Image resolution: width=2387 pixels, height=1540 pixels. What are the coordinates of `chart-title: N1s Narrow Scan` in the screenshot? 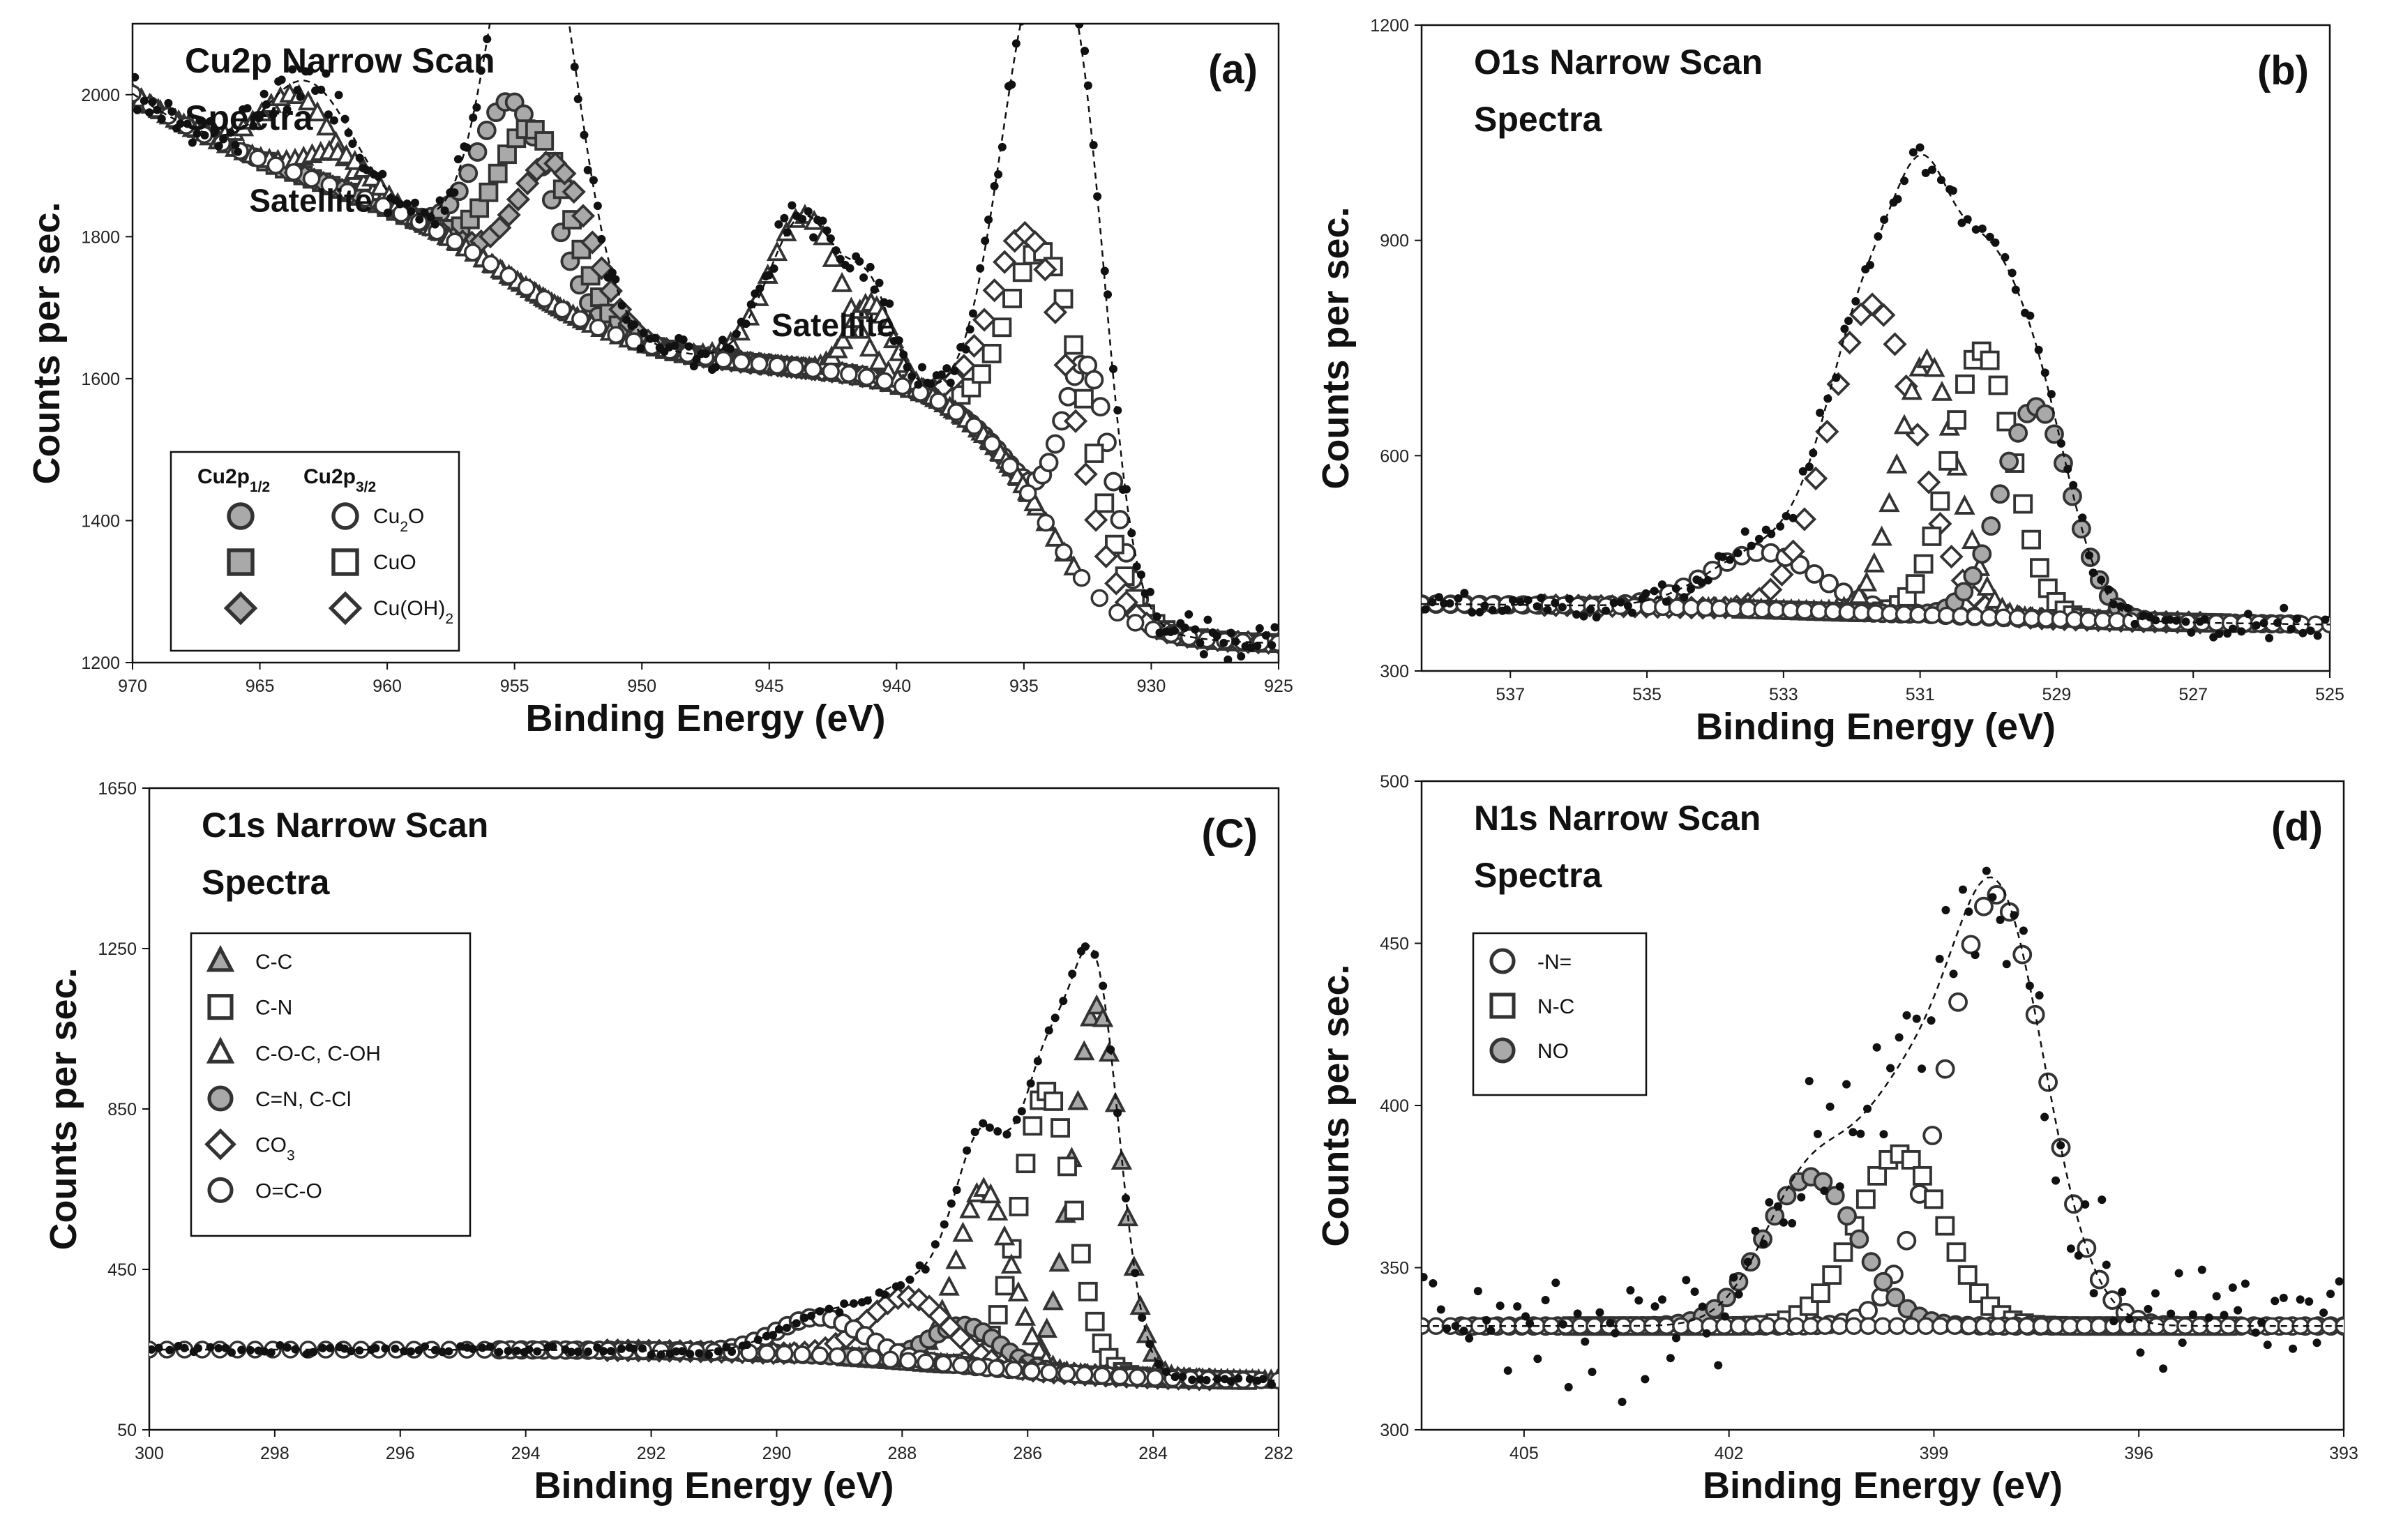 It's located at (1618, 818).